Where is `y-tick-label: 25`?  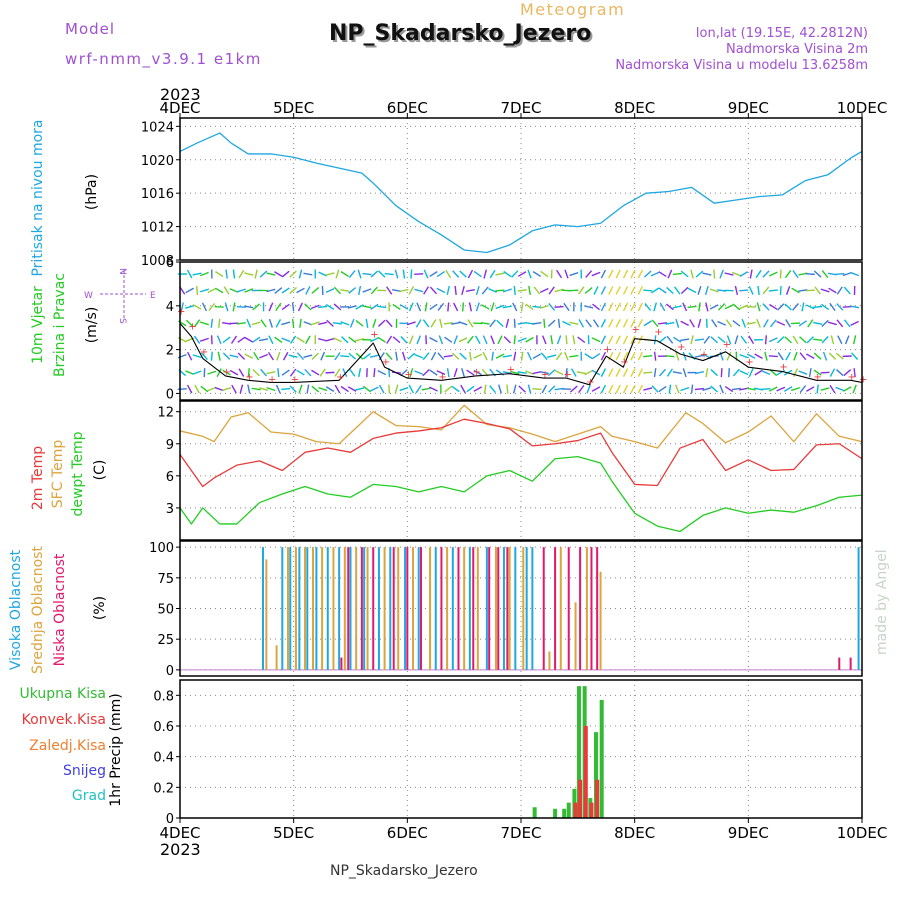 y-tick-label: 25 is located at coordinates (165, 640).